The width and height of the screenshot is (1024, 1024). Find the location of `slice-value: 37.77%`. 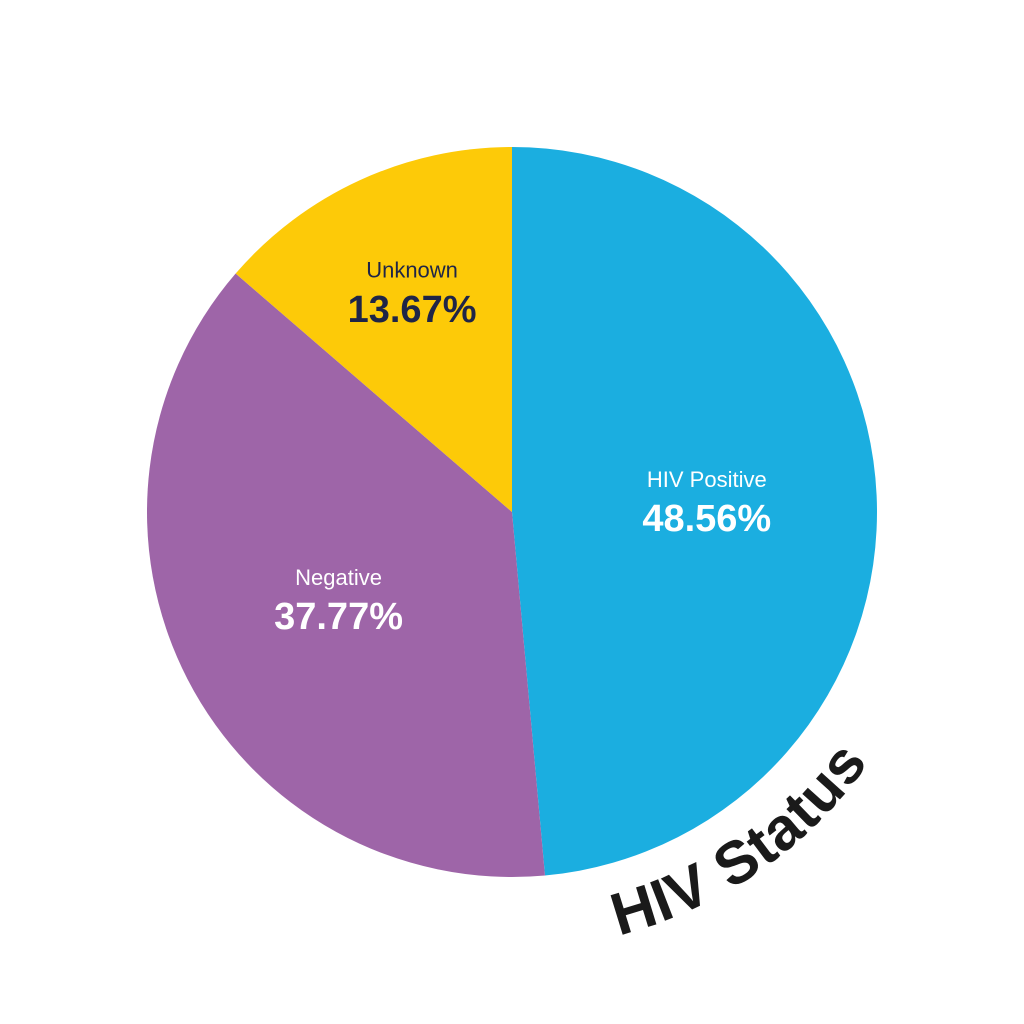

slice-value: 37.77% is located at coordinates (338, 617).